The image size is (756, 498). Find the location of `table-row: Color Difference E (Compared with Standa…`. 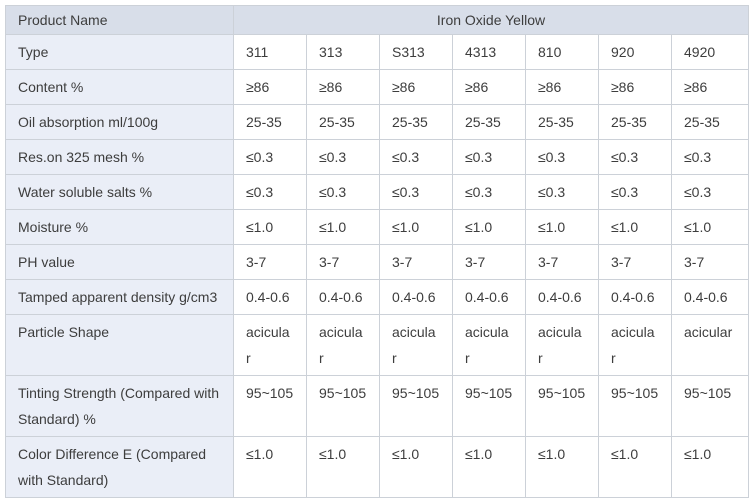

table-row: Color Difference E (Compared with Standa… is located at coordinates (377, 467).